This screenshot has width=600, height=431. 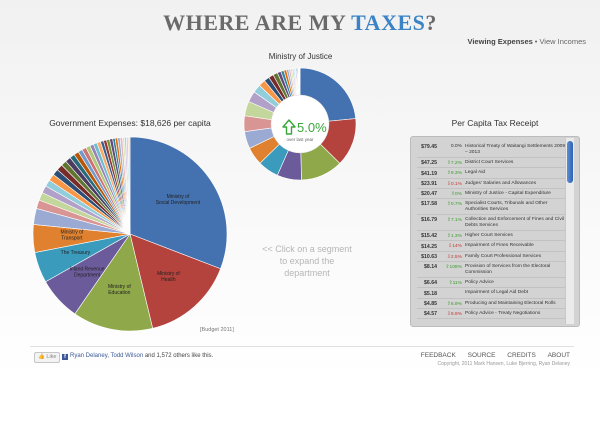 I want to click on receipt-change: ⇧11%, so click(x=451, y=283).